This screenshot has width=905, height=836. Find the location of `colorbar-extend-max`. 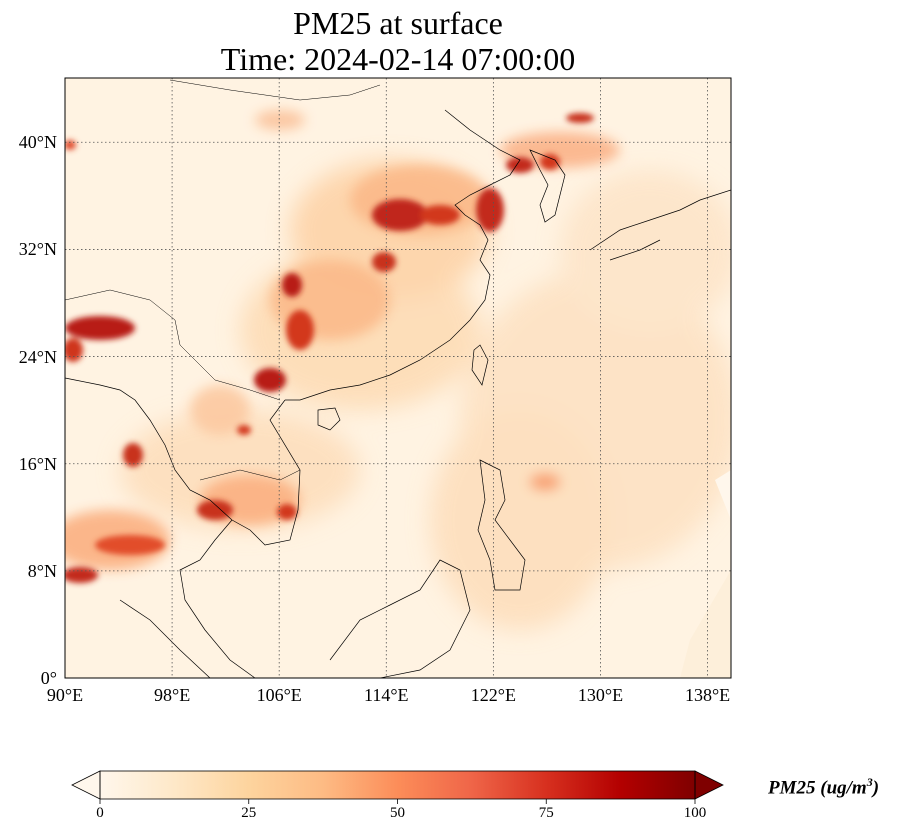

colorbar-extend-max is located at coordinates (709, 785).